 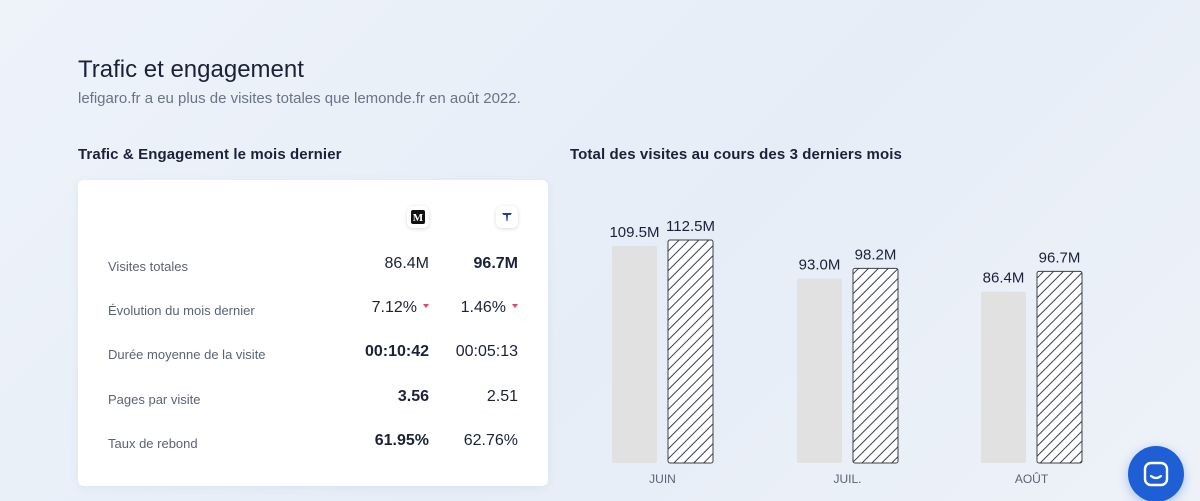 I want to click on metric-label: Pages par visite, so click(x=154, y=399).